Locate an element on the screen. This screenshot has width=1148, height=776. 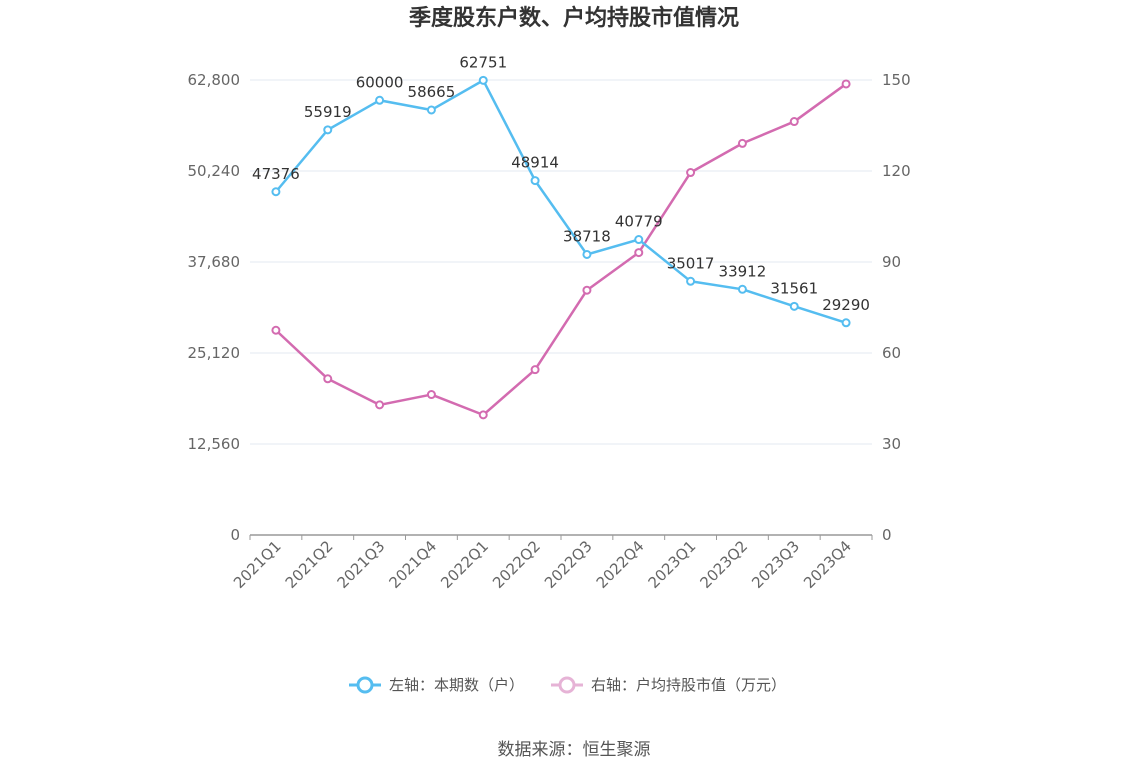
data-label: 38718 is located at coordinates (587, 236).